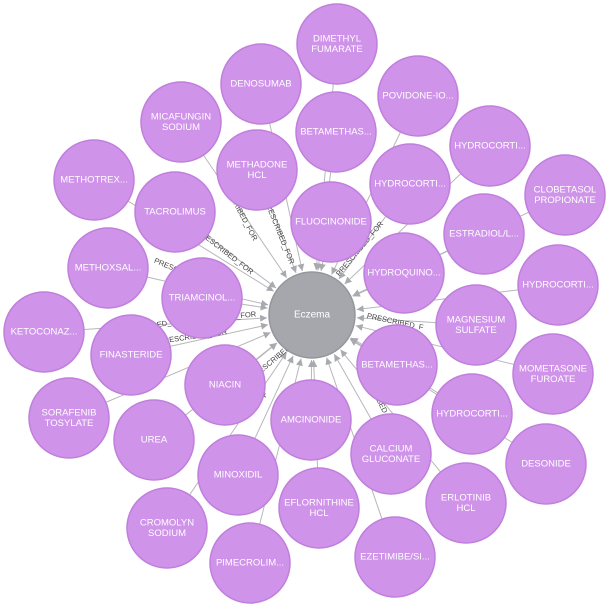  I want to click on drug-node-label: CALCIUM, so click(391, 448).